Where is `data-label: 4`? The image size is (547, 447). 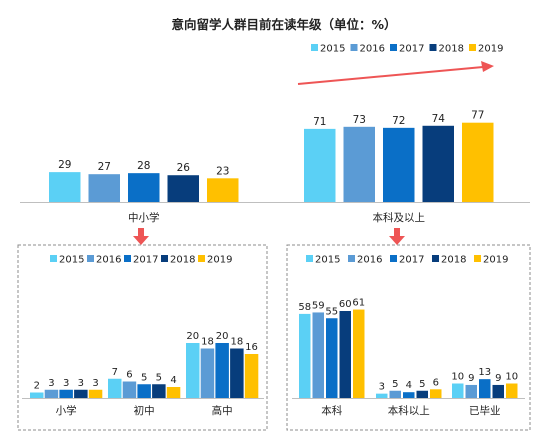 data-label: 4 is located at coordinates (173, 380).